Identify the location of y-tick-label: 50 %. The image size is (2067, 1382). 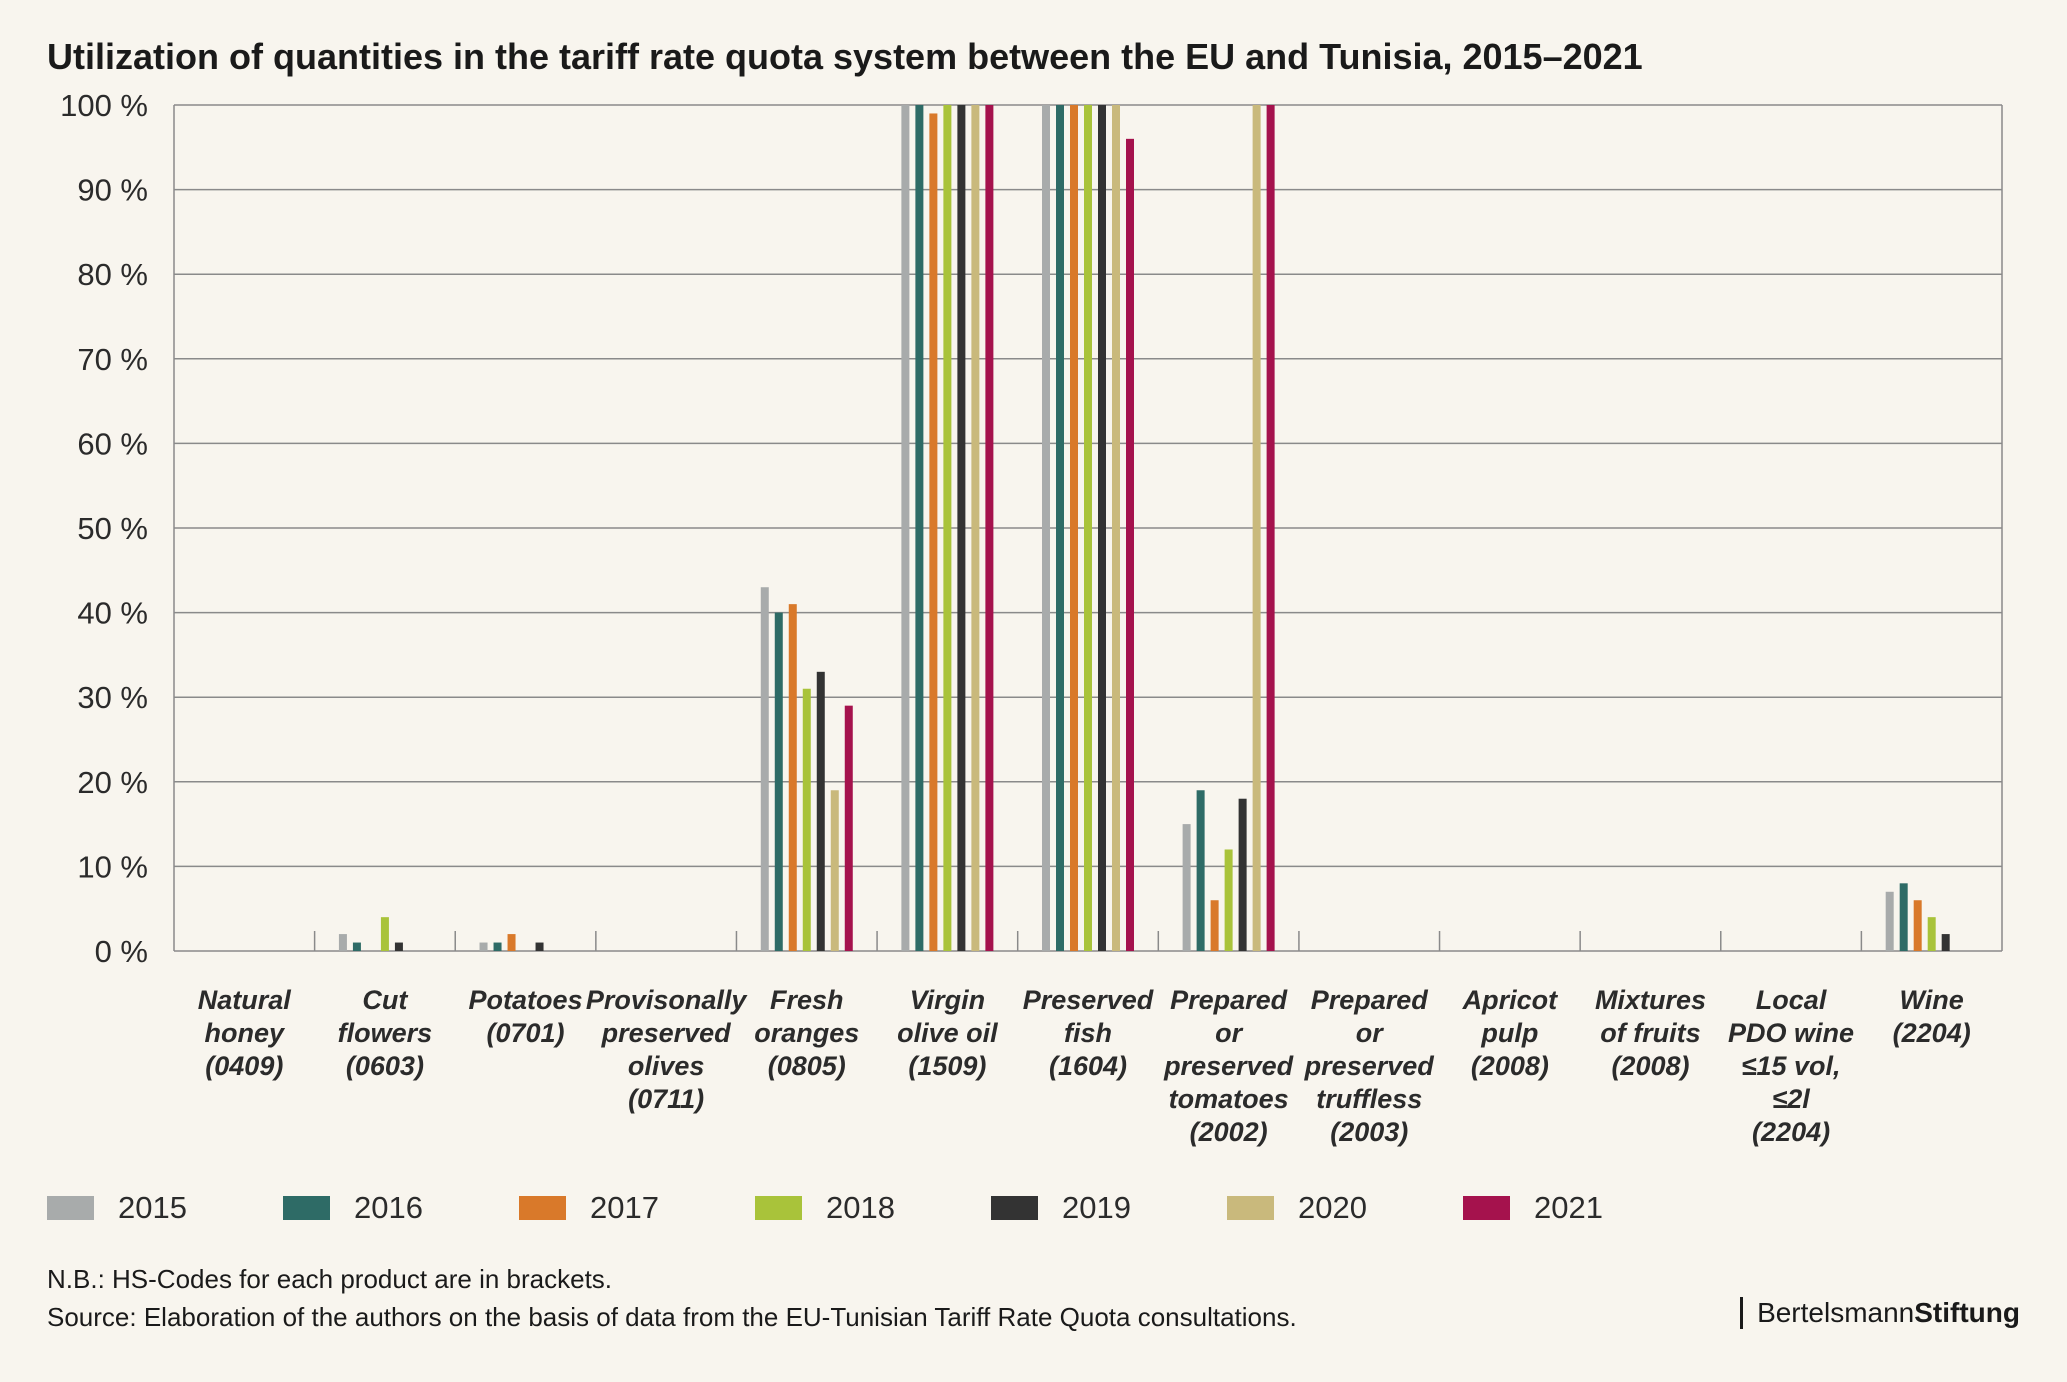
(112, 528).